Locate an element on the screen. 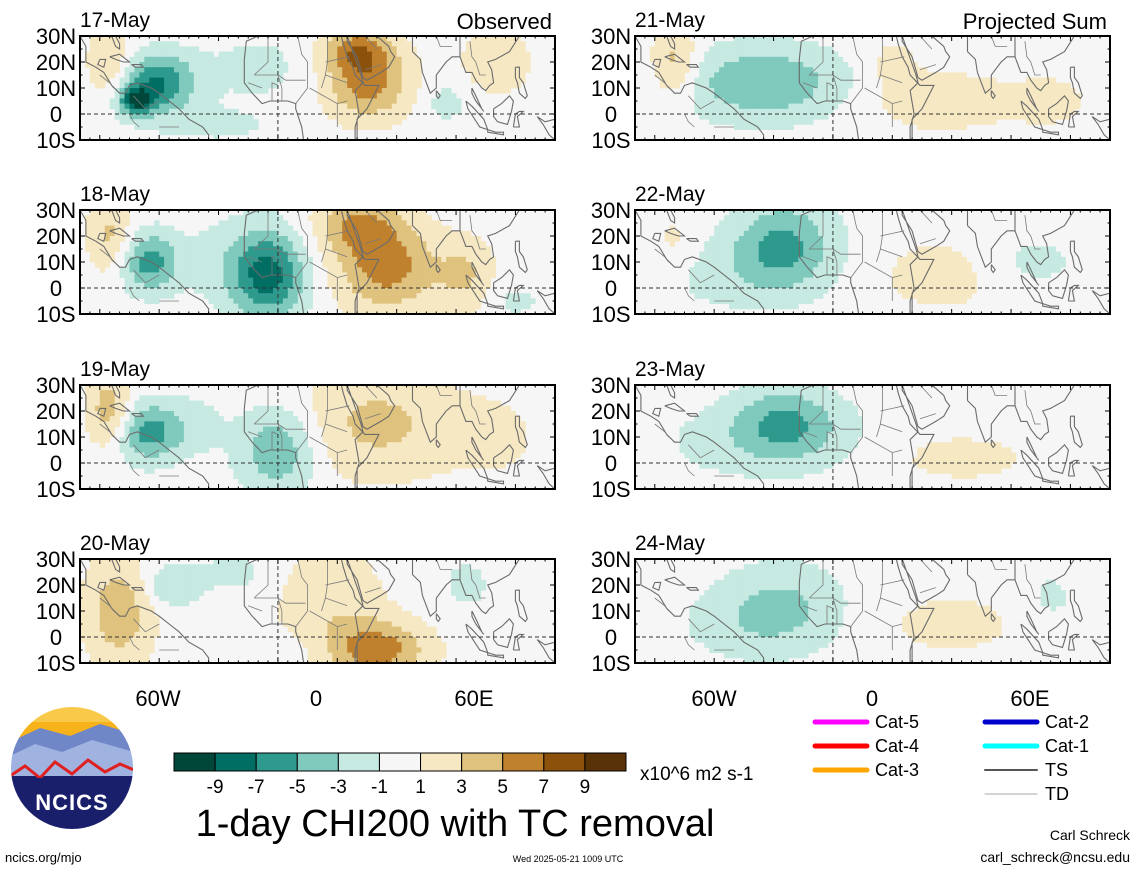 Image resolution: width=1135 pixels, height=872 pixels. panel-date: 23-May is located at coordinates (670, 369).